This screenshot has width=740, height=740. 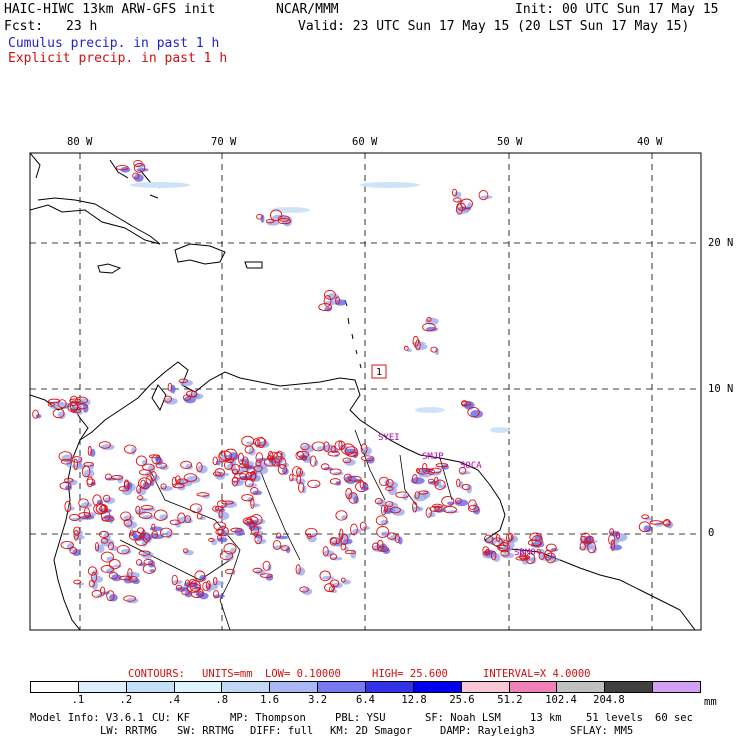 What do you see at coordinates (614, 718) in the screenshot?
I see `footer-levels: 51 levels` at bounding box center [614, 718].